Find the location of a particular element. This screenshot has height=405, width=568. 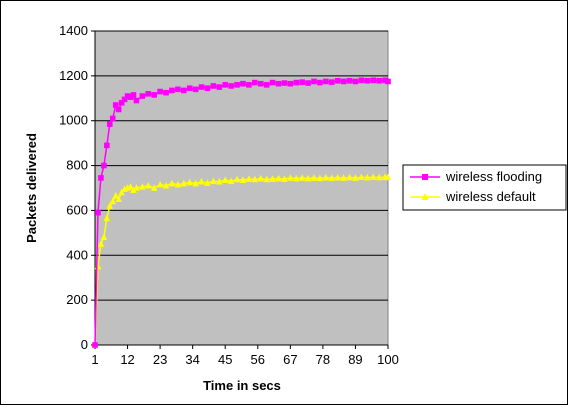

legend-item: wireless default is located at coordinates (473, 196).